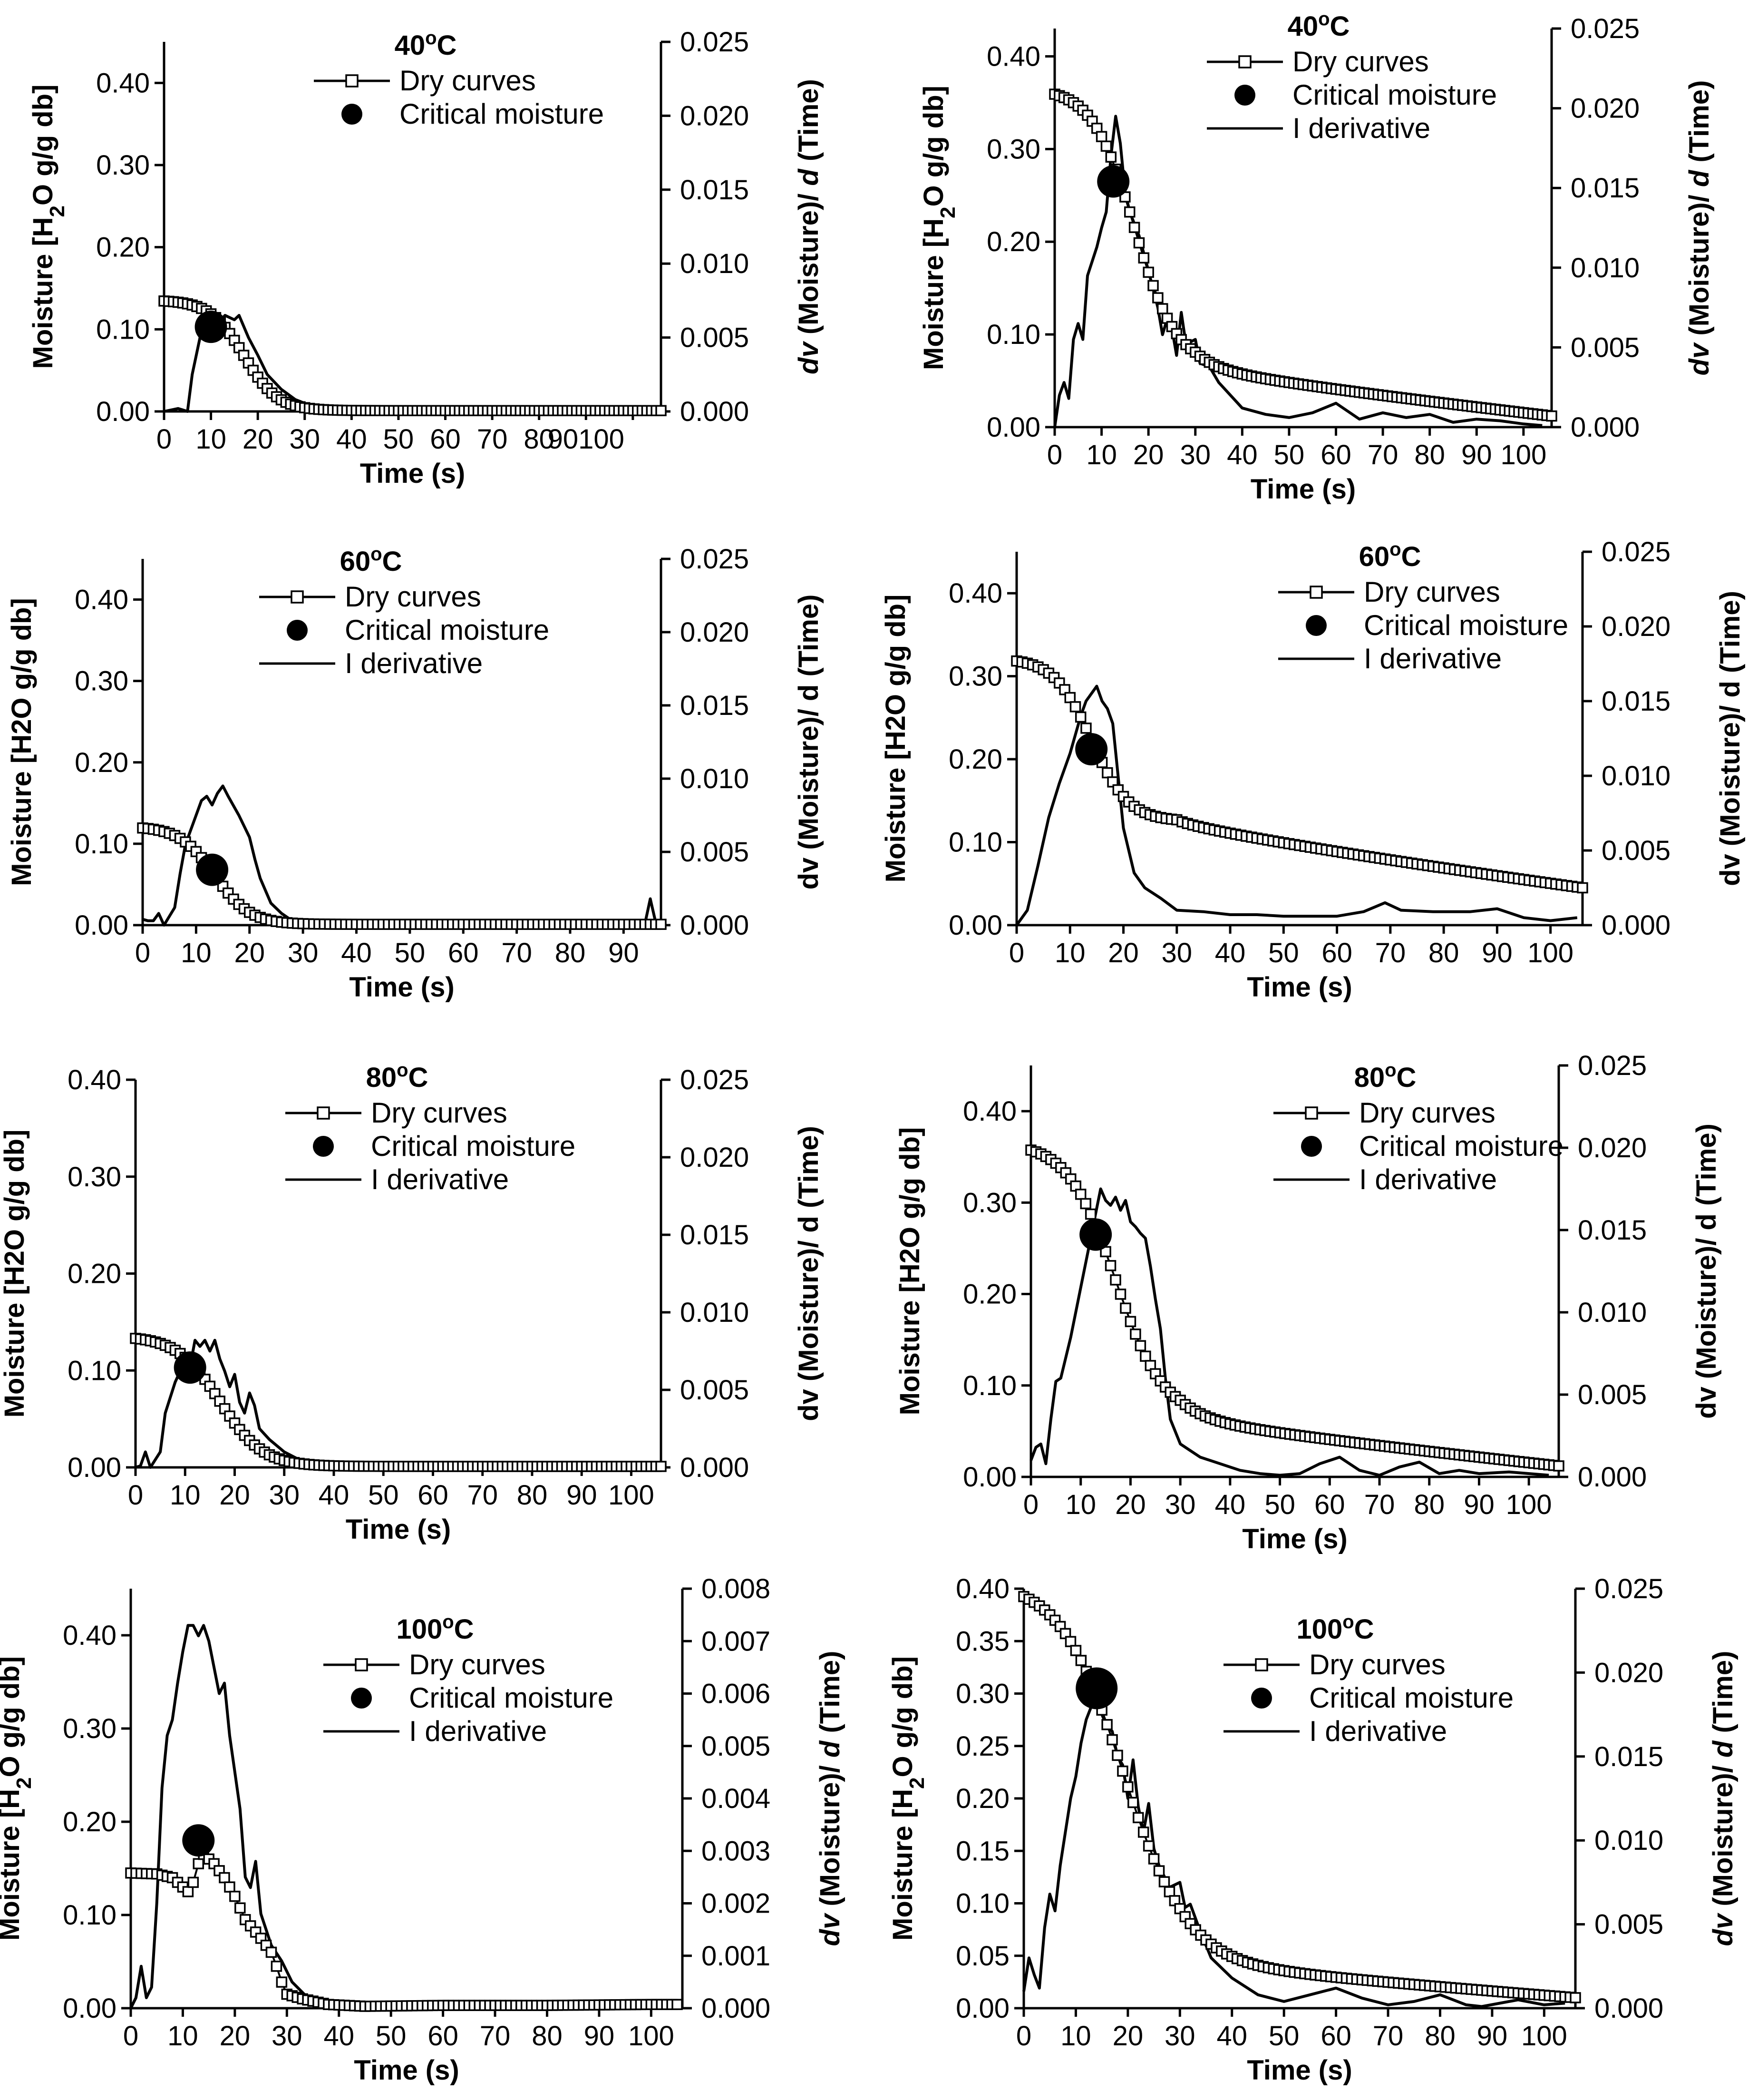 The image size is (1748, 2100). What do you see at coordinates (1723, 1746) in the screenshot?
I see `y2-axis-title-part: d` at bounding box center [1723, 1746].